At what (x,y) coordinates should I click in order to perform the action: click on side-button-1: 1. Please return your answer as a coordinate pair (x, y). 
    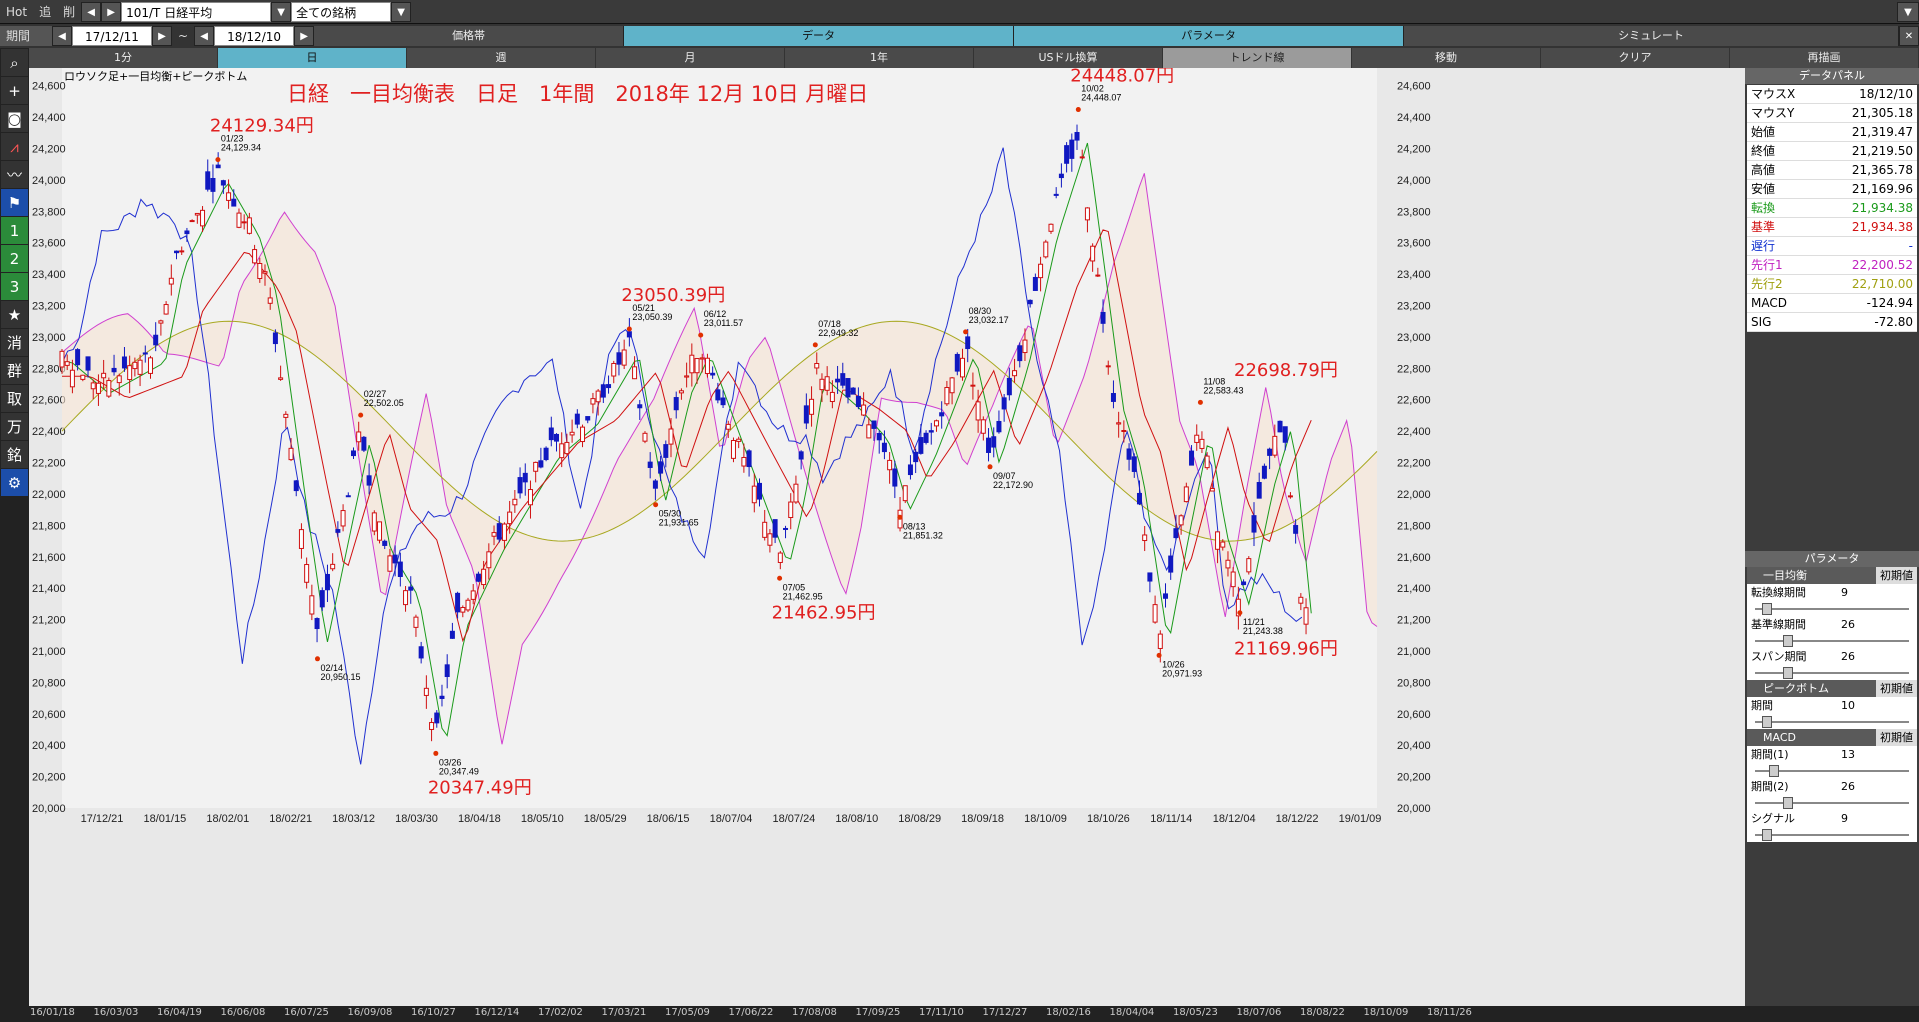
    Looking at the image, I should click on (14, 230).